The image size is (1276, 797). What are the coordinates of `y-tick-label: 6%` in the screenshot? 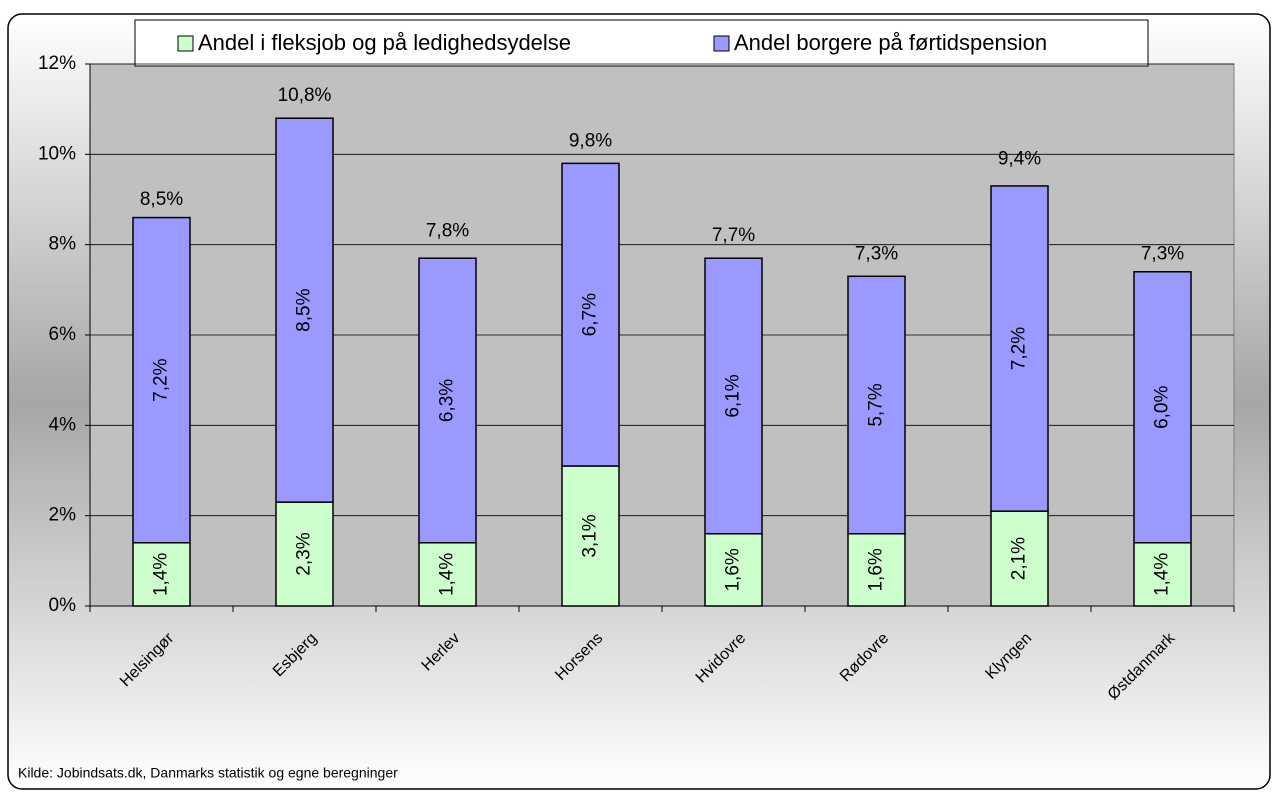 It's located at (63, 334).